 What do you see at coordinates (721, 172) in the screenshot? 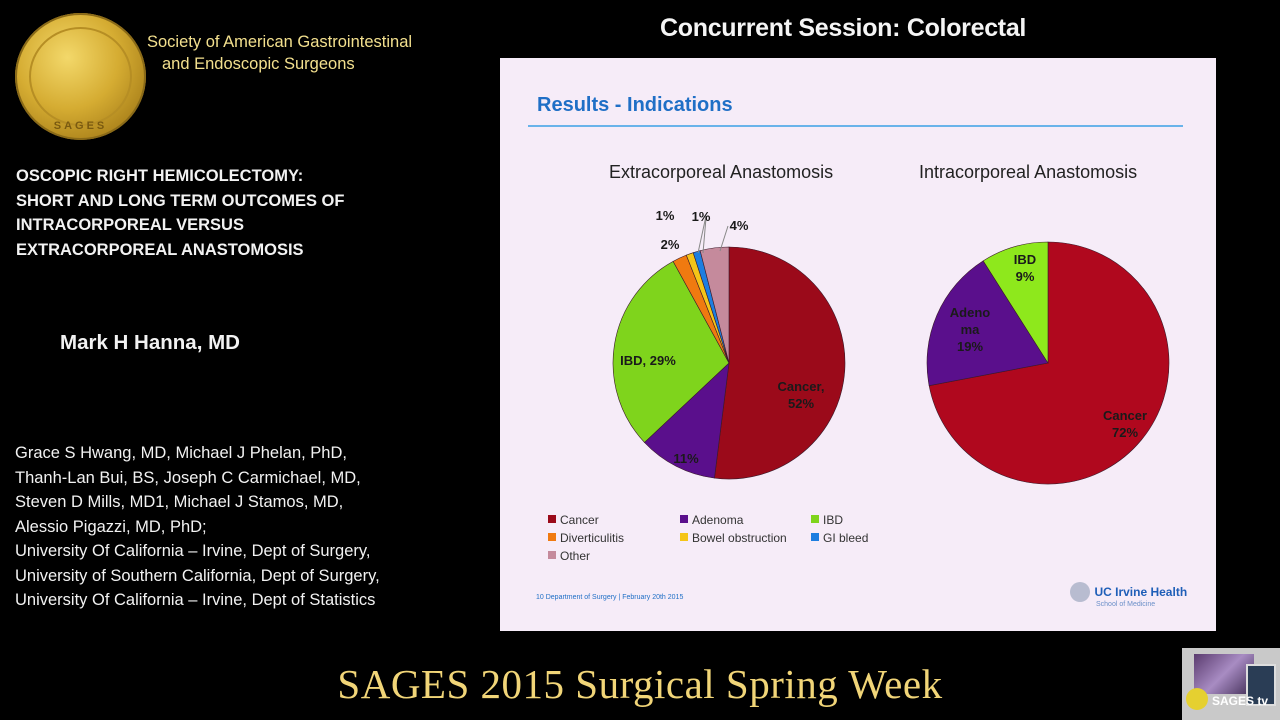
I see `chart-title-extracorporeal: Extracorporeal Anastomosis` at bounding box center [721, 172].